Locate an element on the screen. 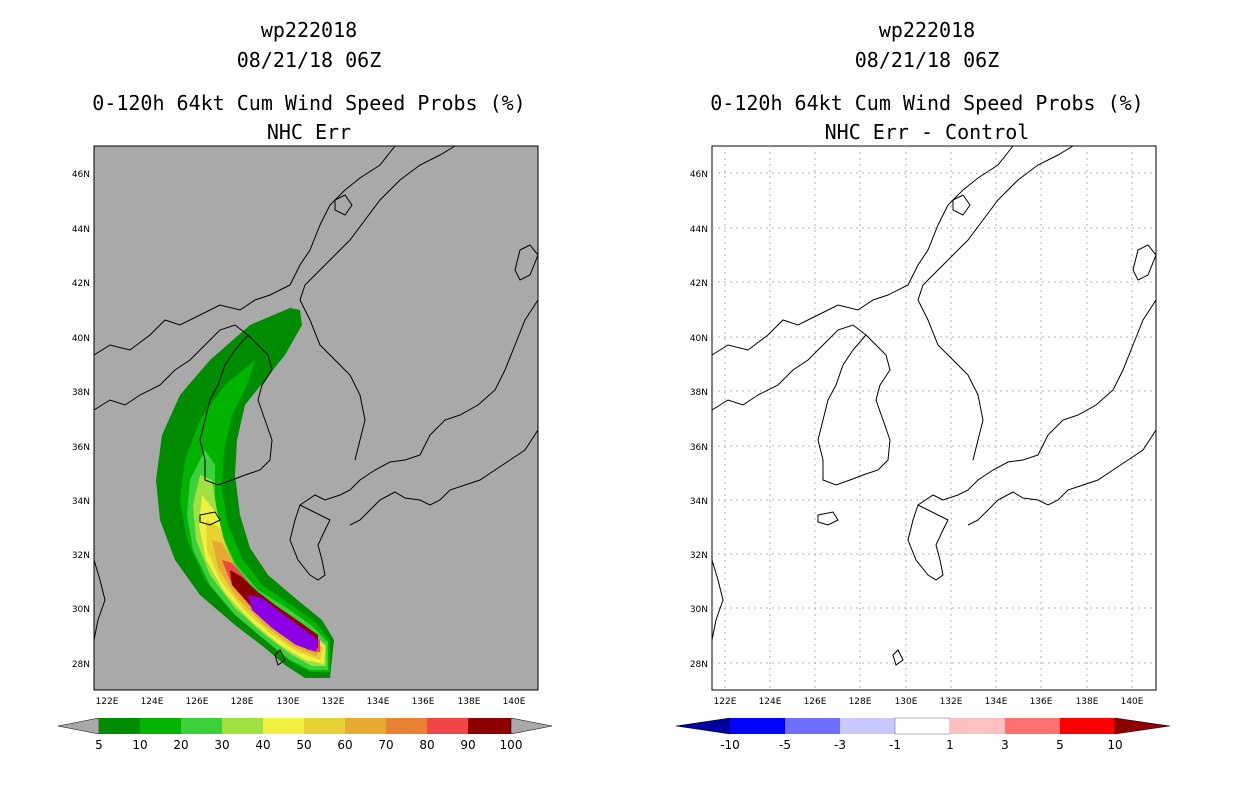  colorbar-label: 1 is located at coordinates (950, 745).